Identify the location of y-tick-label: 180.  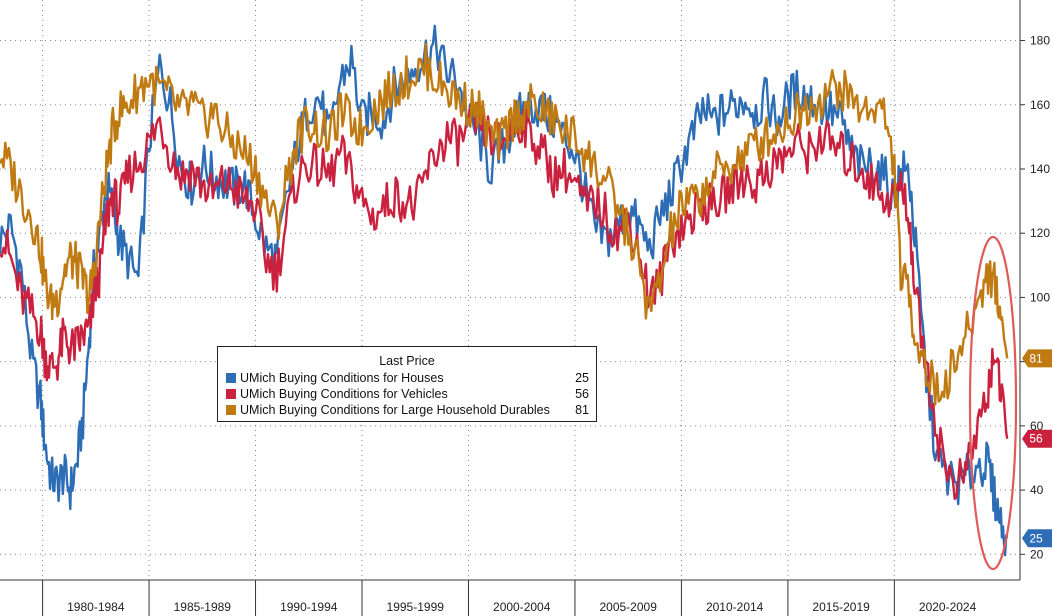
(1040, 41).